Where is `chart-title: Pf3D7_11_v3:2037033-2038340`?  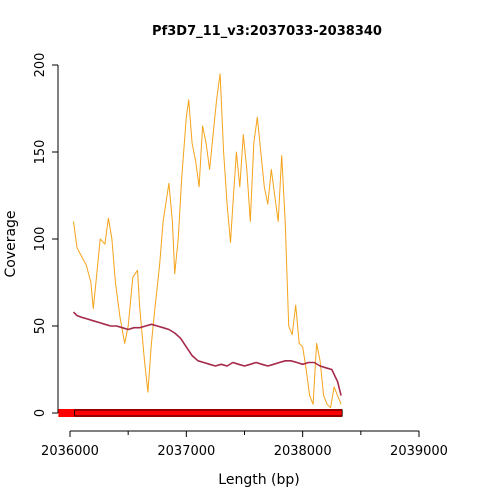
chart-title: Pf3D7_11_v3:2037033-2038340 is located at coordinates (267, 31).